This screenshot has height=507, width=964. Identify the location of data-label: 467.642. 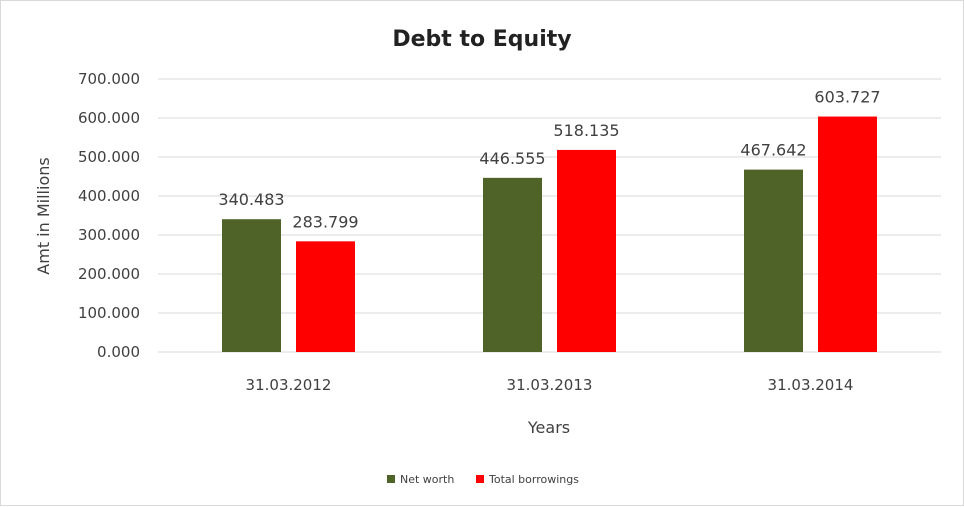
(773, 150).